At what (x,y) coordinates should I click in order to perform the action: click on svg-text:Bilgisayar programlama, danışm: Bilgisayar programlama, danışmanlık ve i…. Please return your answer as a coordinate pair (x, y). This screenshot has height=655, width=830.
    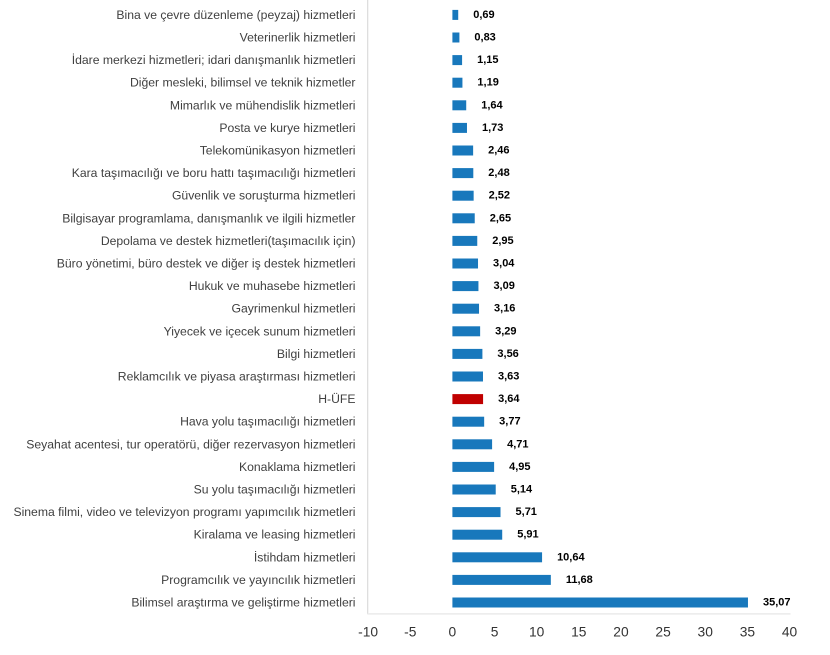
    Looking at the image, I should click on (208, 218).